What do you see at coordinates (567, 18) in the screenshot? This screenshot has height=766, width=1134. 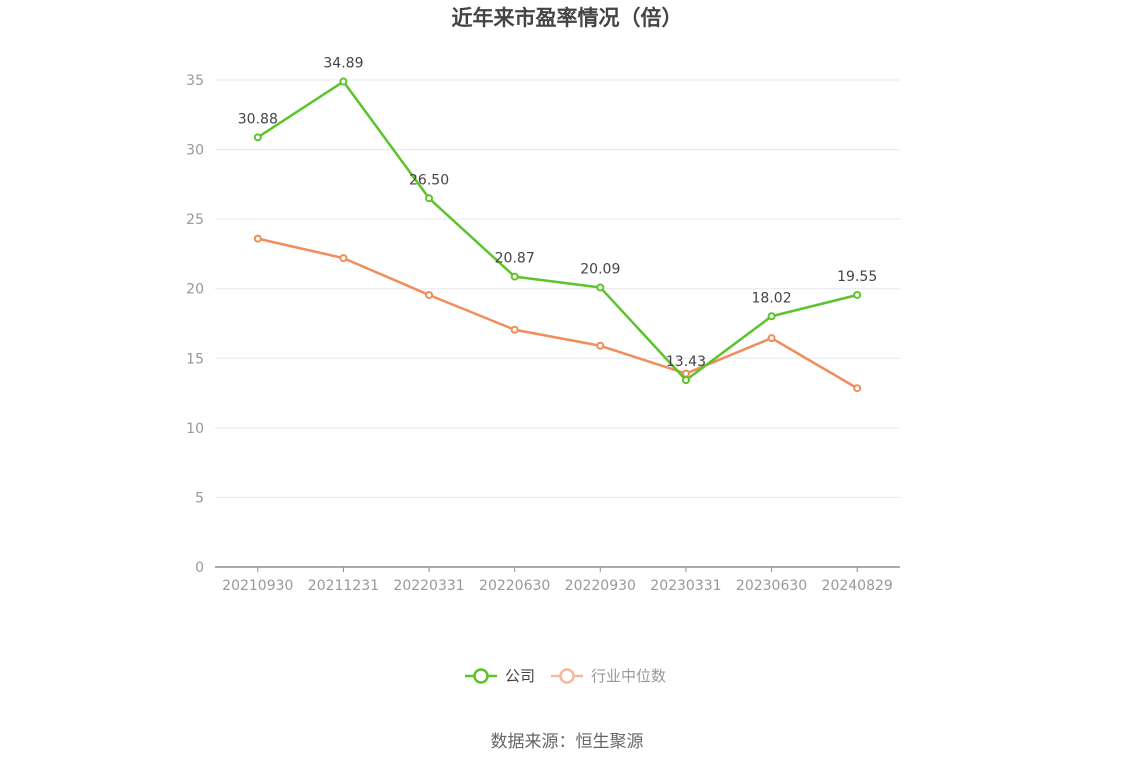 I see `chart-title: 近年来市盈率情况（倍）` at bounding box center [567, 18].